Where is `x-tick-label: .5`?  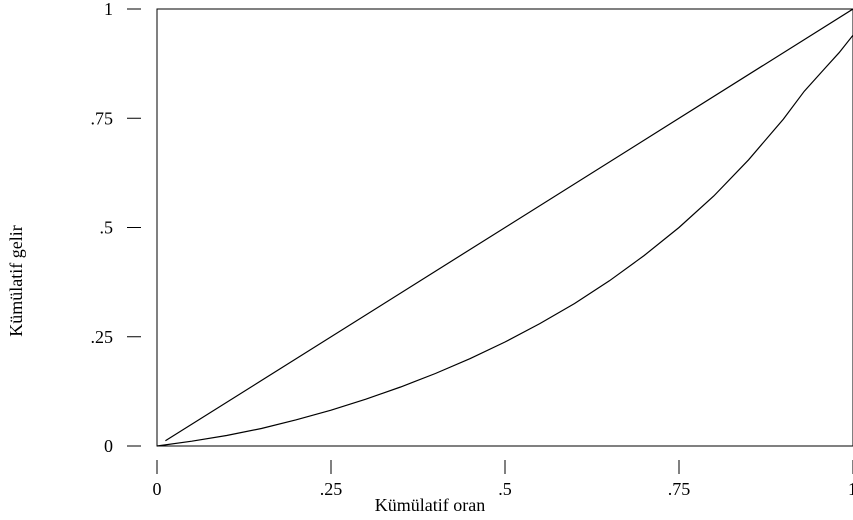
x-tick-label: .5 is located at coordinates (505, 489).